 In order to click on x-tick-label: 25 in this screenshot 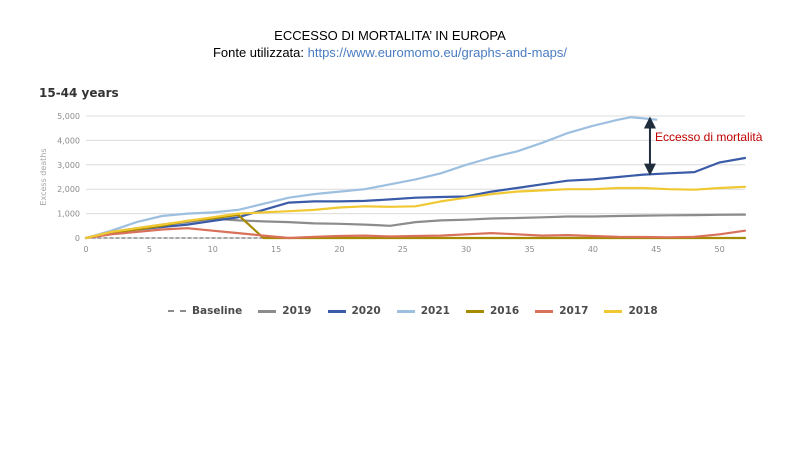, I will do `click(403, 249)`.